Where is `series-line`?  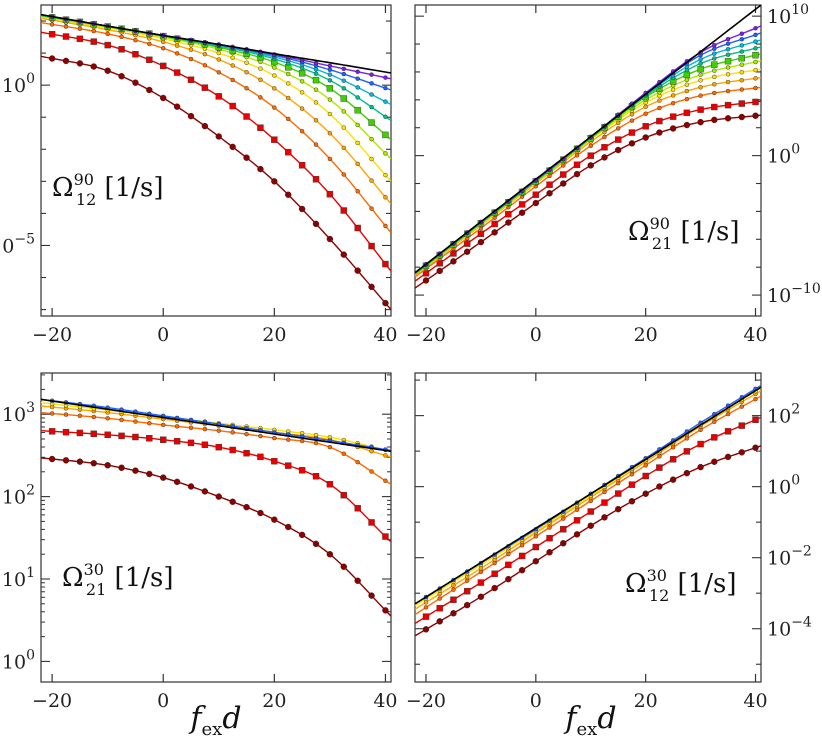 series-line is located at coordinates (216, 425).